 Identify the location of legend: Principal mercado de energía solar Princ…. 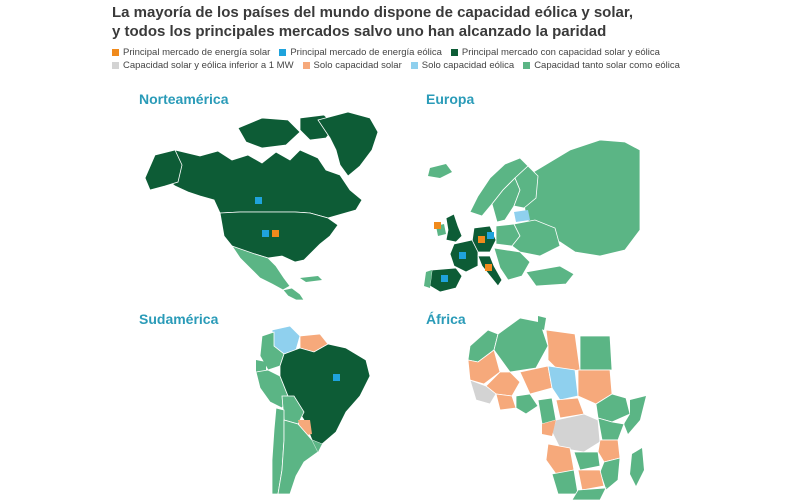
(412, 59).